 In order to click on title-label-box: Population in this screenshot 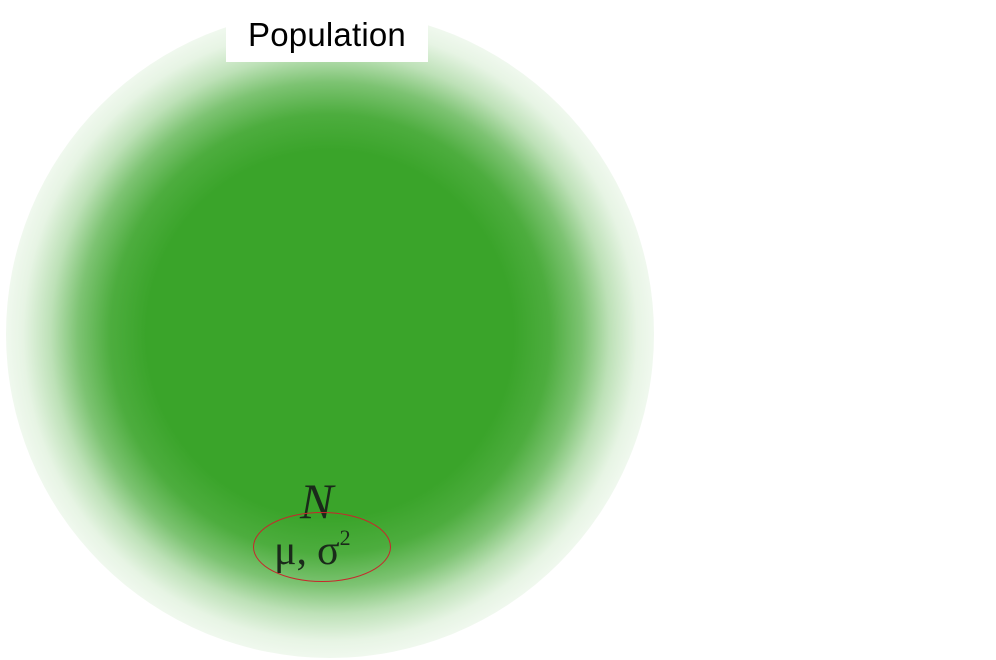, I will do `click(327, 35)`.